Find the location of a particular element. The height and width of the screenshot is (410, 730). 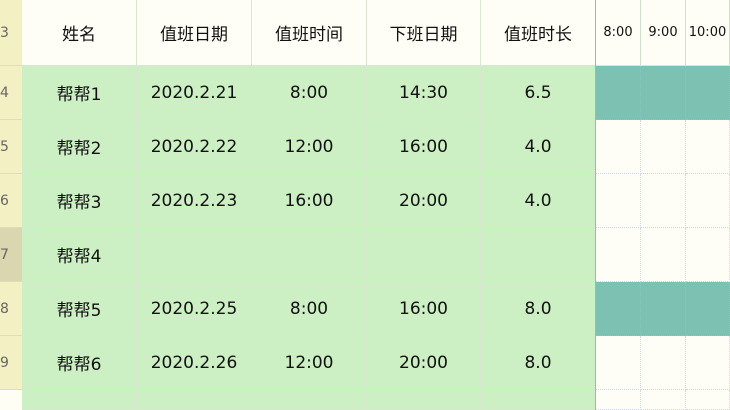

row-header: 5 is located at coordinates (11, 147).